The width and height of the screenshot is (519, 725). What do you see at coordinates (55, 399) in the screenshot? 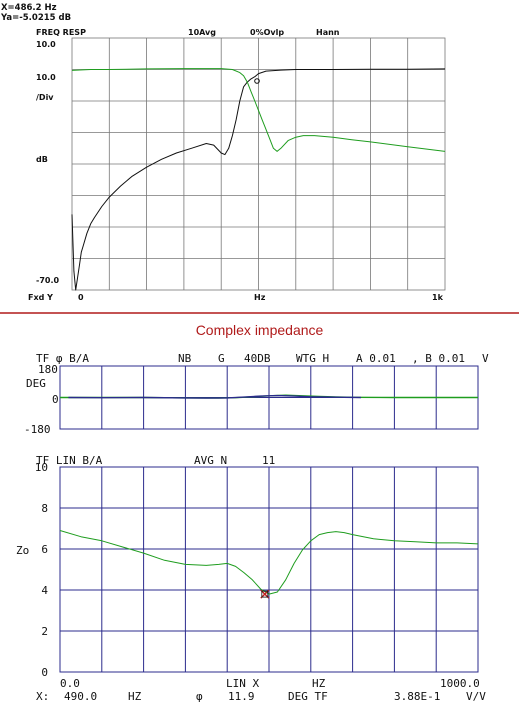
I see `phase-y-mid: 0` at bounding box center [55, 399].